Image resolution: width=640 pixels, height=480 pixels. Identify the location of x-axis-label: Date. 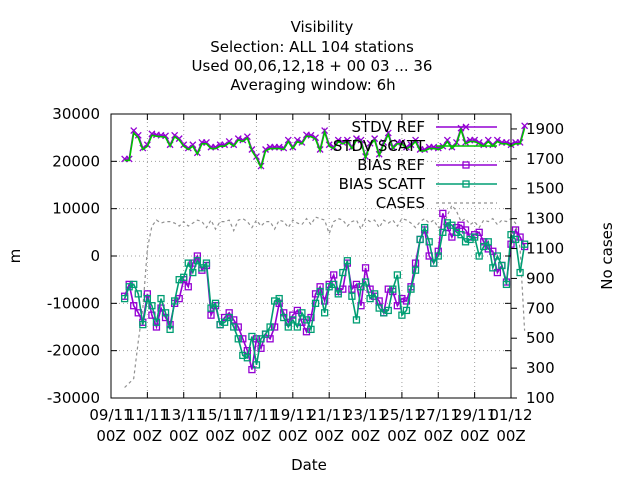
(309, 465).